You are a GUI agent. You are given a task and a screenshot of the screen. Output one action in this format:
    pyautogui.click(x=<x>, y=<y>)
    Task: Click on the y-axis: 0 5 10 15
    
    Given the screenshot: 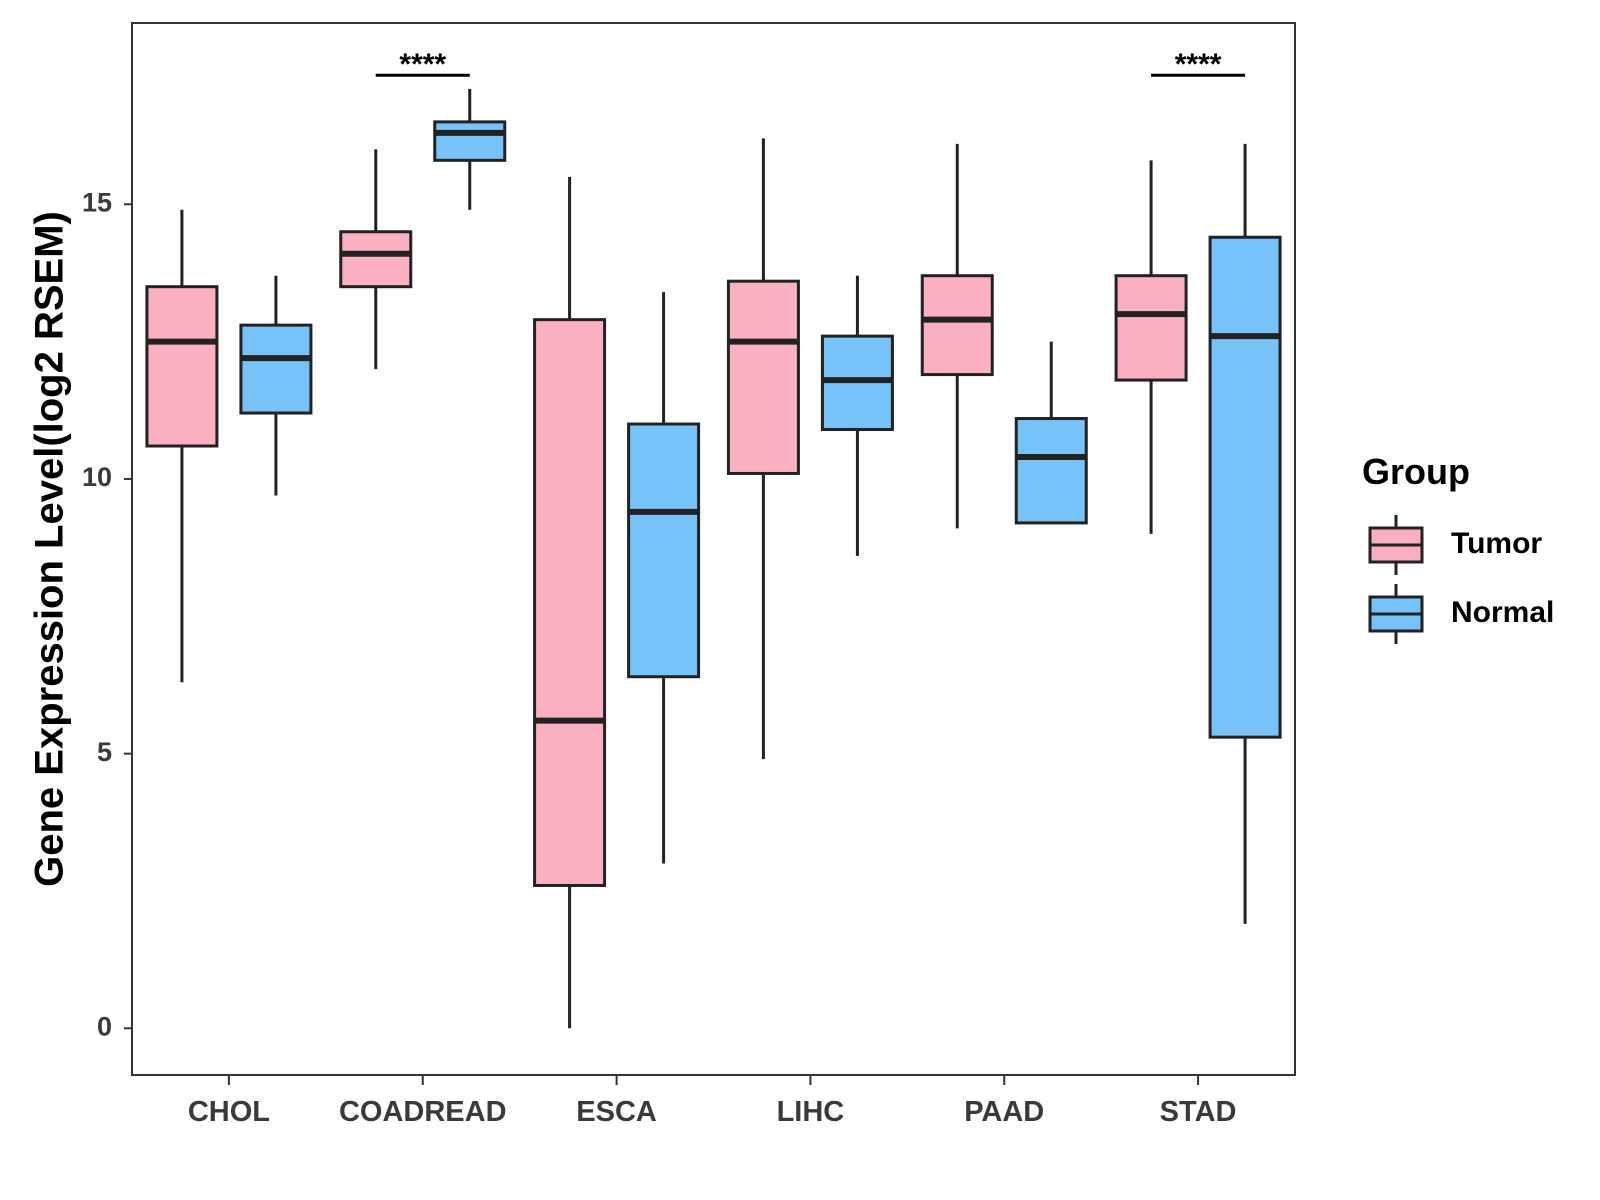 What is the action you would take?
    pyautogui.click(x=107, y=614)
    